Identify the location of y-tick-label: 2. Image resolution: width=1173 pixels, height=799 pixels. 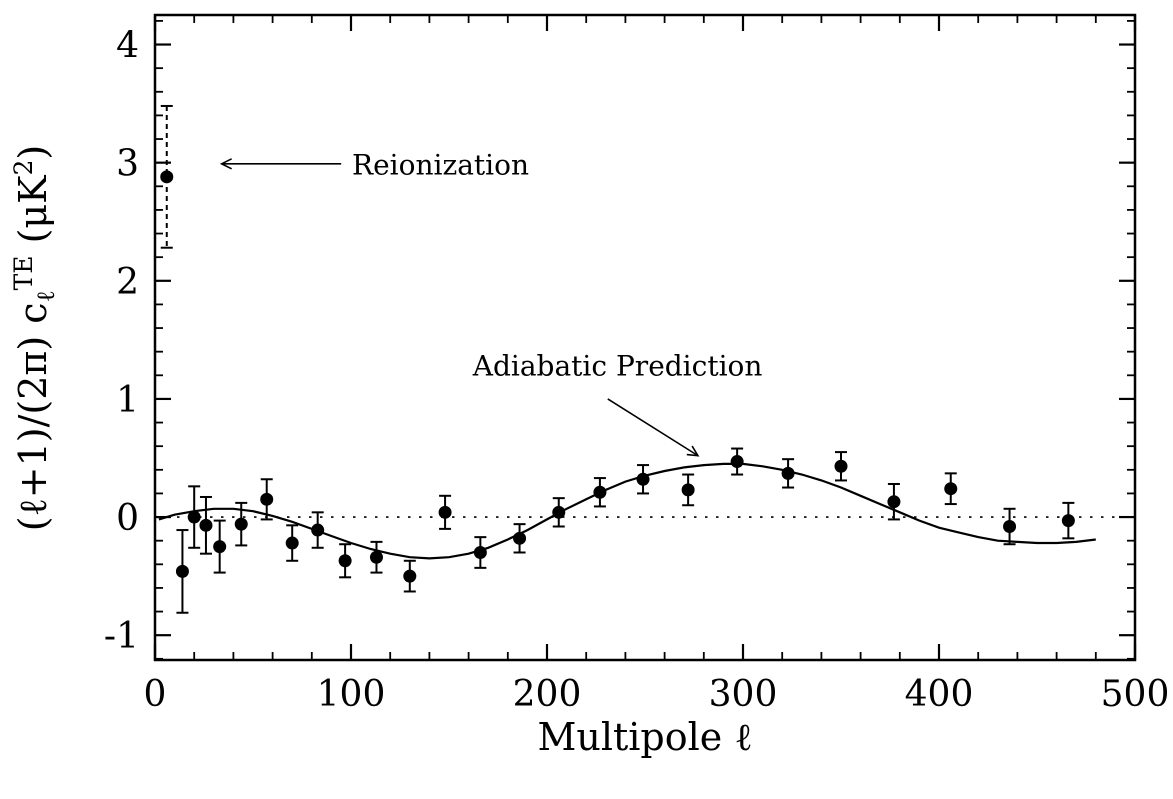
(127, 282).